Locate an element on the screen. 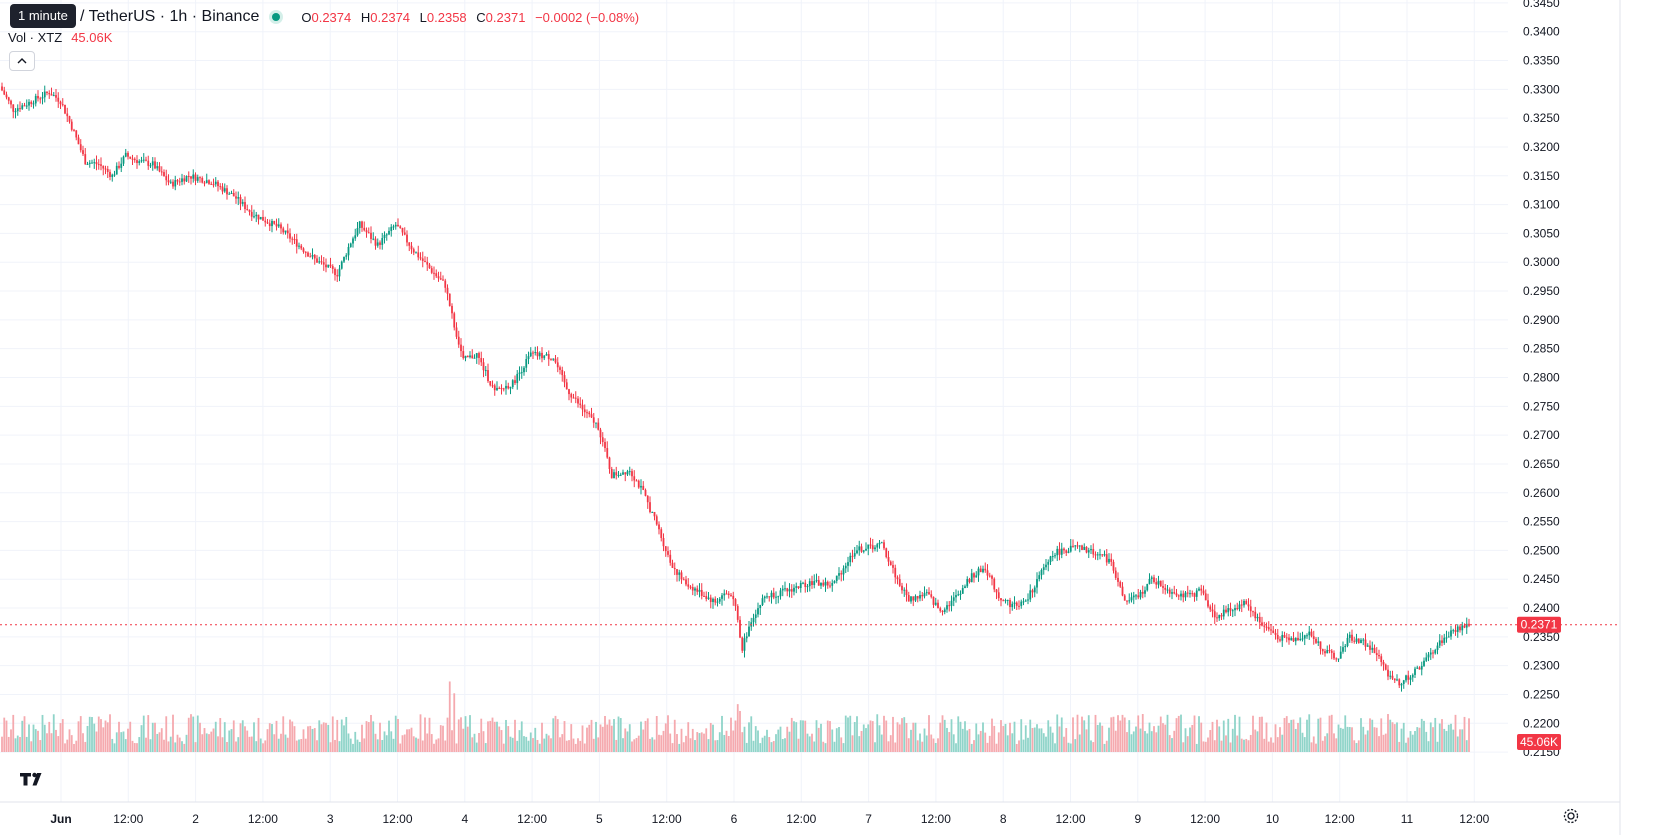  symbol-title: / TetherUS · 1h · Binance is located at coordinates (170, 16).